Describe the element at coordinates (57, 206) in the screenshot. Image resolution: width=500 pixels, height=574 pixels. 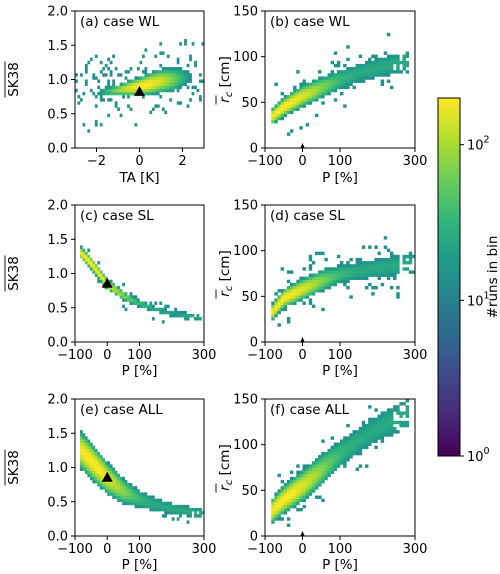
I see `y-tick-label: 2.0` at that location.